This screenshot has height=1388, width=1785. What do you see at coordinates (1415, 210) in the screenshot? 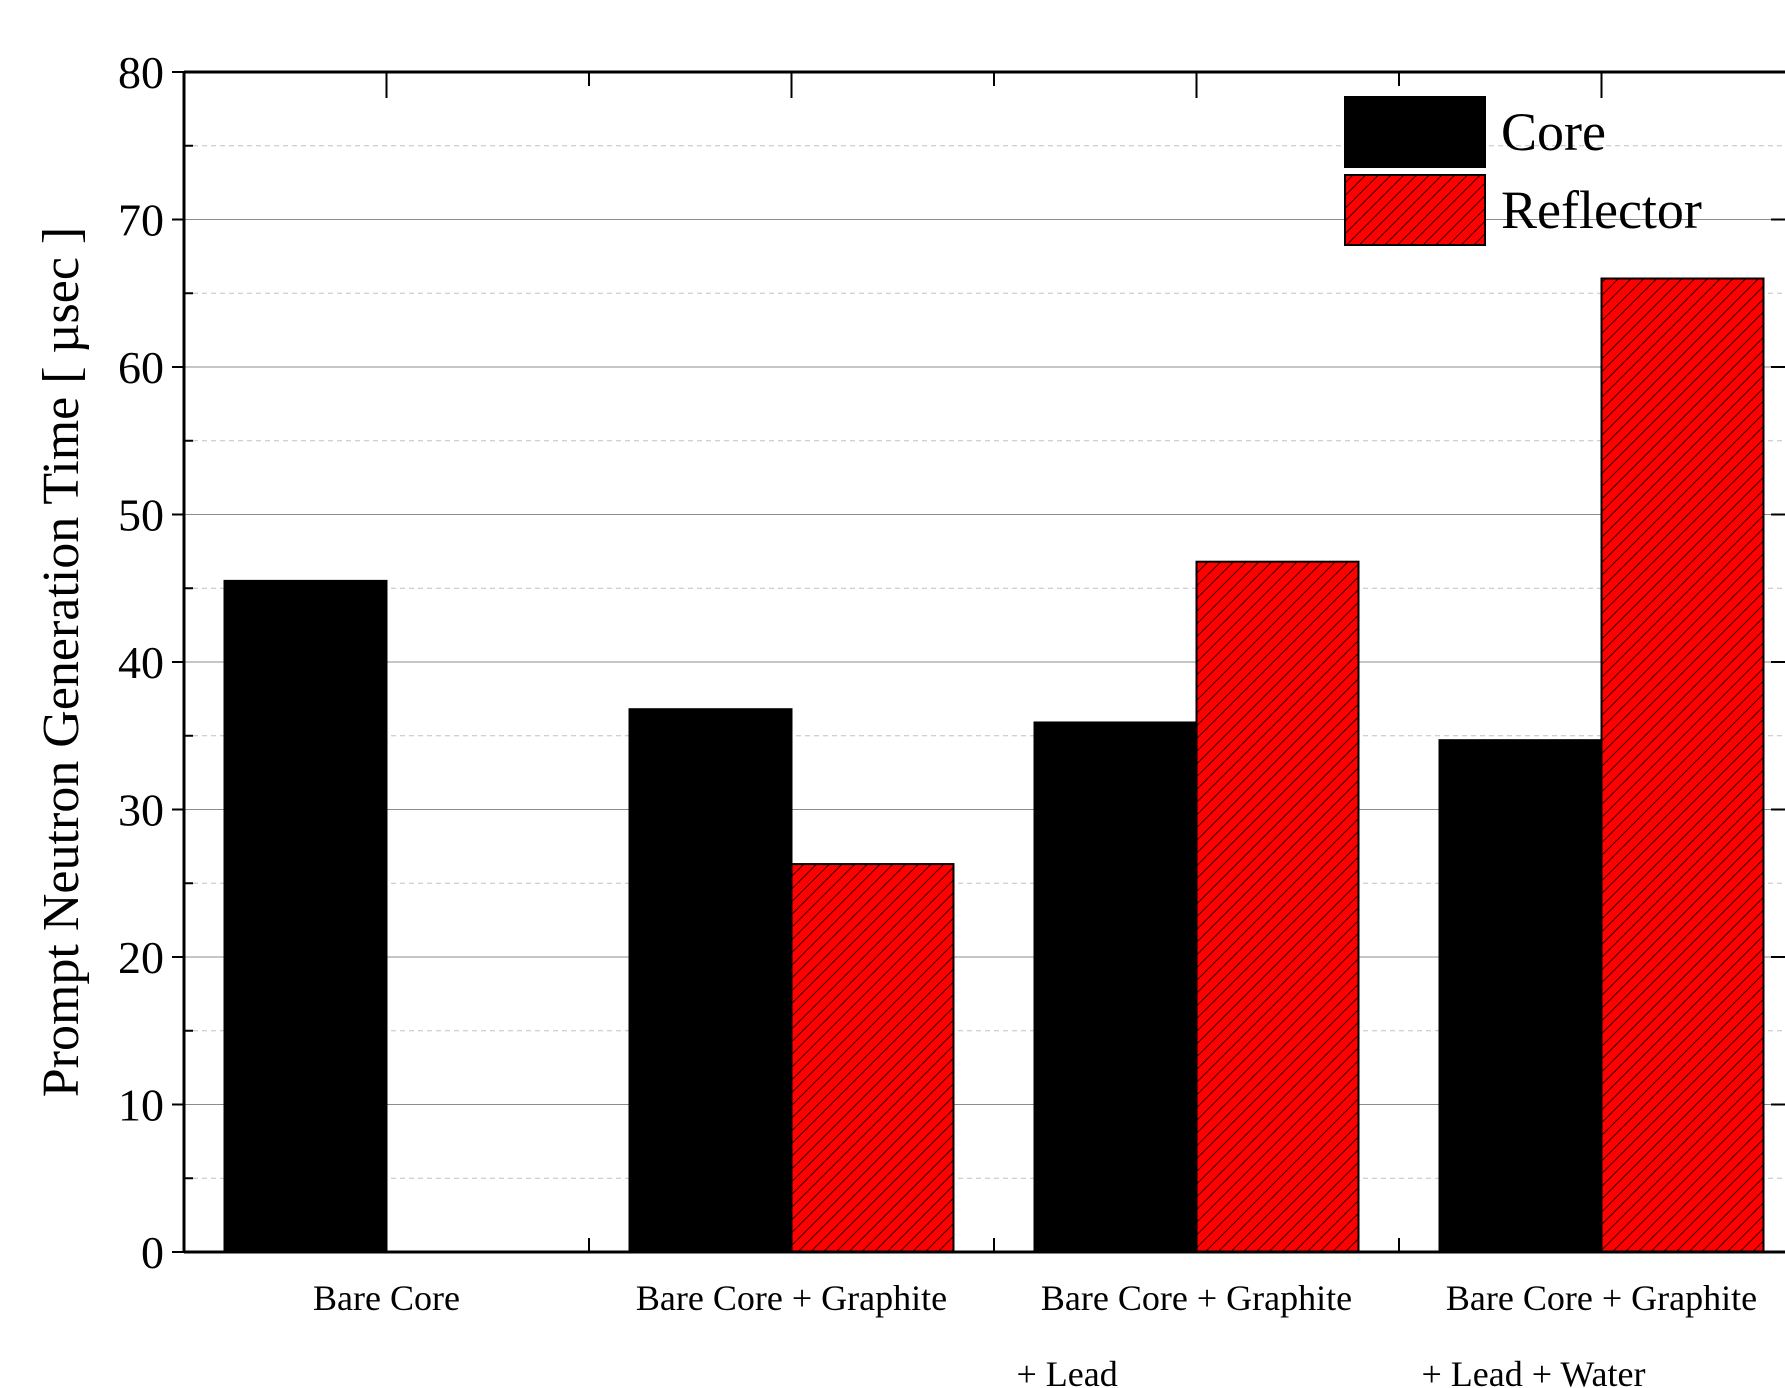
I see `legend-swatch-reflector` at bounding box center [1415, 210].